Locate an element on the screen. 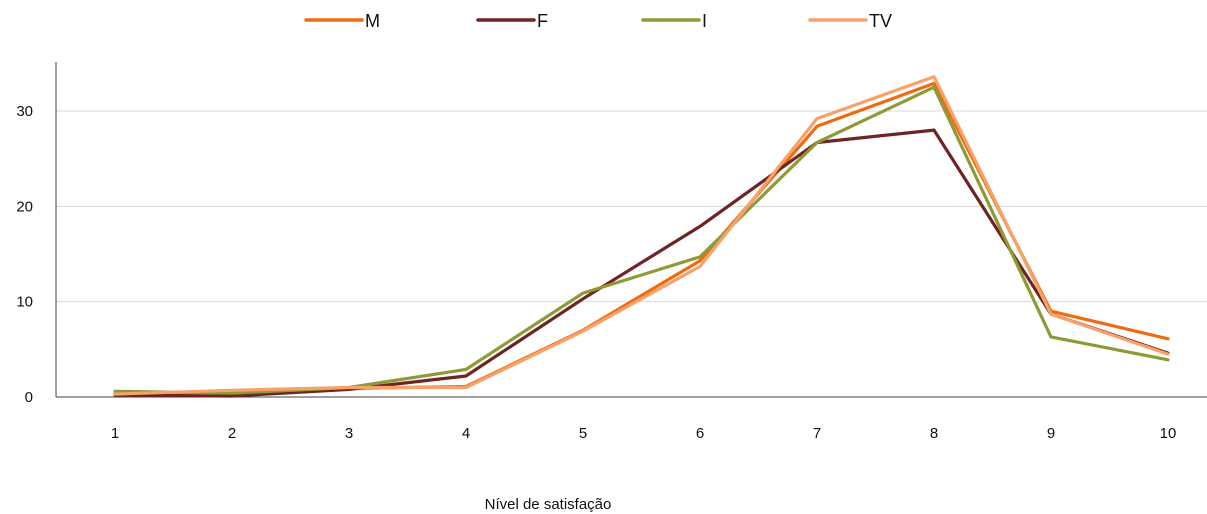  y-tick-label: 10 is located at coordinates (24, 302).